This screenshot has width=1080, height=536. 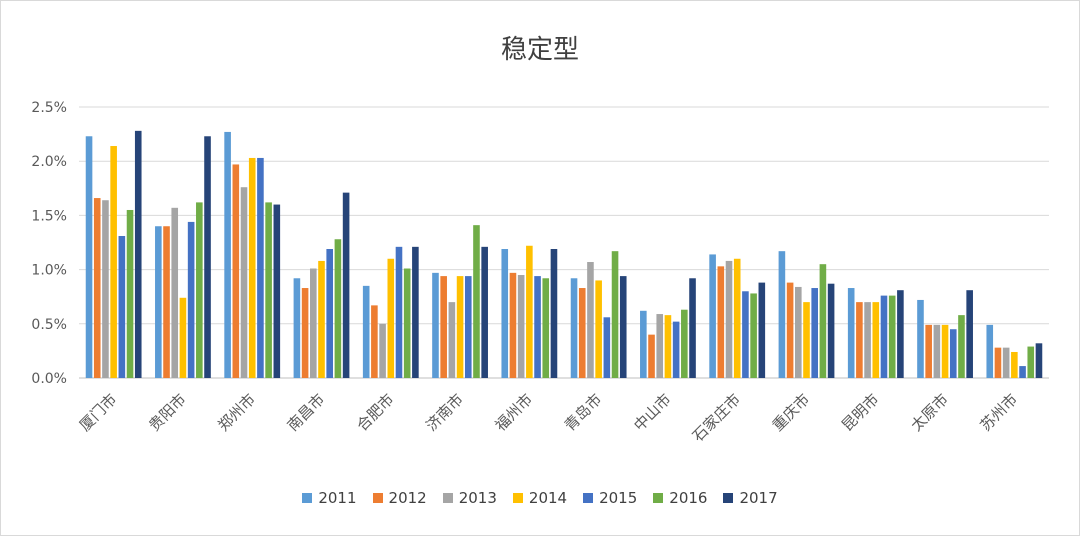 I want to click on legend-label: 2017, so click(x=758, y=498).